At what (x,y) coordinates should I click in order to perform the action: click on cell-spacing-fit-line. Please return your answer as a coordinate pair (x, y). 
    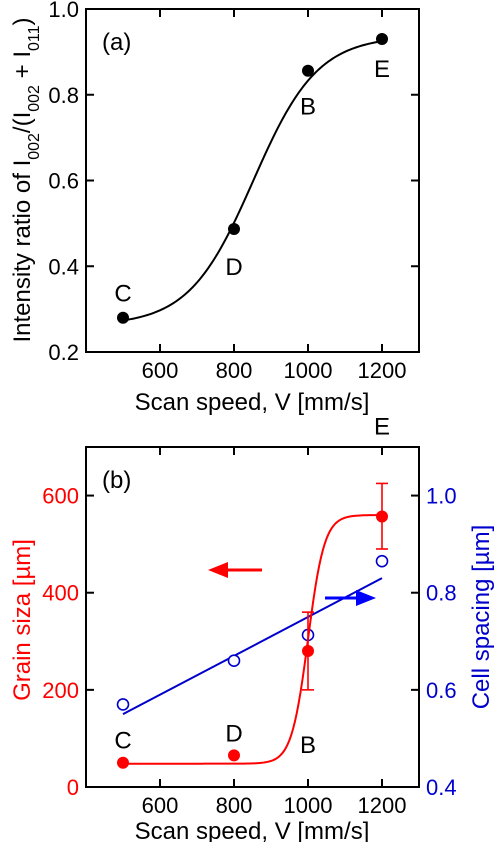
    Looking at the image, I should click on (252, 646).